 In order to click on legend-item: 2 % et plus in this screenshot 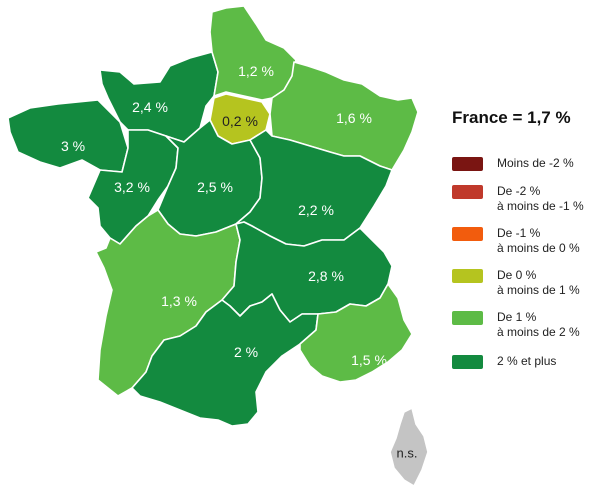, I will do `click(504, 361)`.